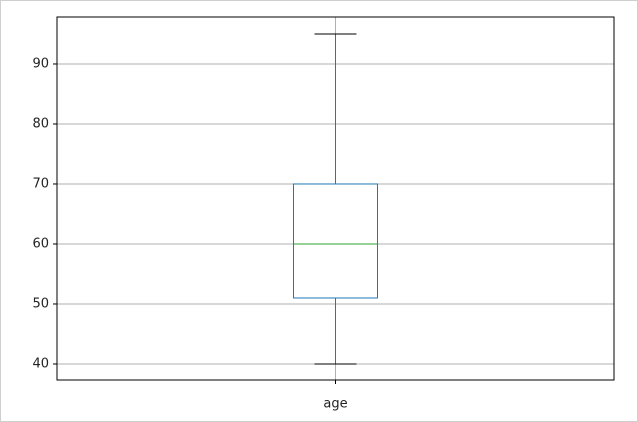  What do you see at coordinates (40, 303) in the screenshot?
I see `y-tick-label: 50` at bounding box center [40, 303].